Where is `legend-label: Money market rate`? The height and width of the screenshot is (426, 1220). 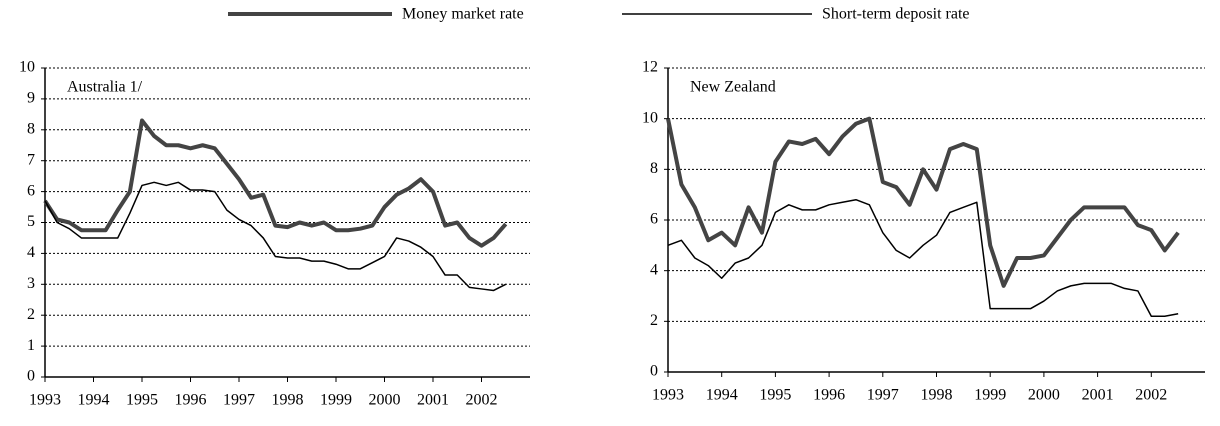
legend-label: Money market rate is located at coordinates (463, 14).